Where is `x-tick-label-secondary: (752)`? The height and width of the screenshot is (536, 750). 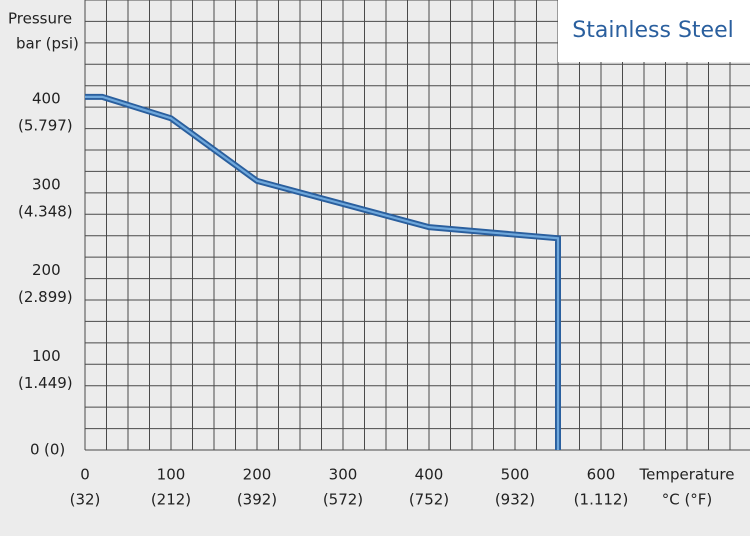
x-tick-label-secondary: (752) is located at coordinates (429, 500).